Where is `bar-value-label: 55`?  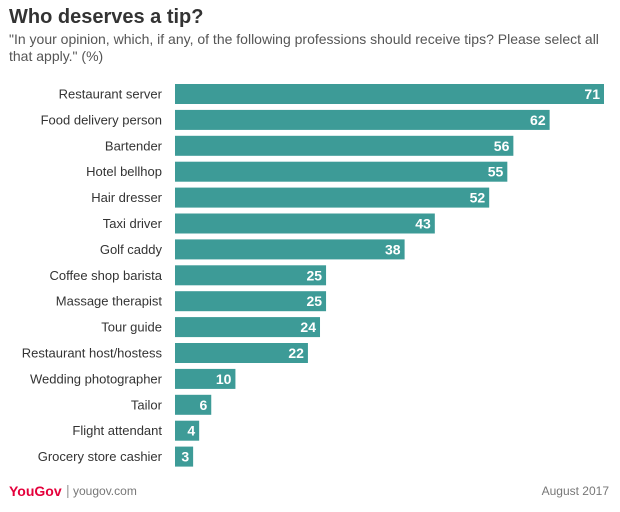 bar-value-label: 55 is located at coordinates (496, 172).